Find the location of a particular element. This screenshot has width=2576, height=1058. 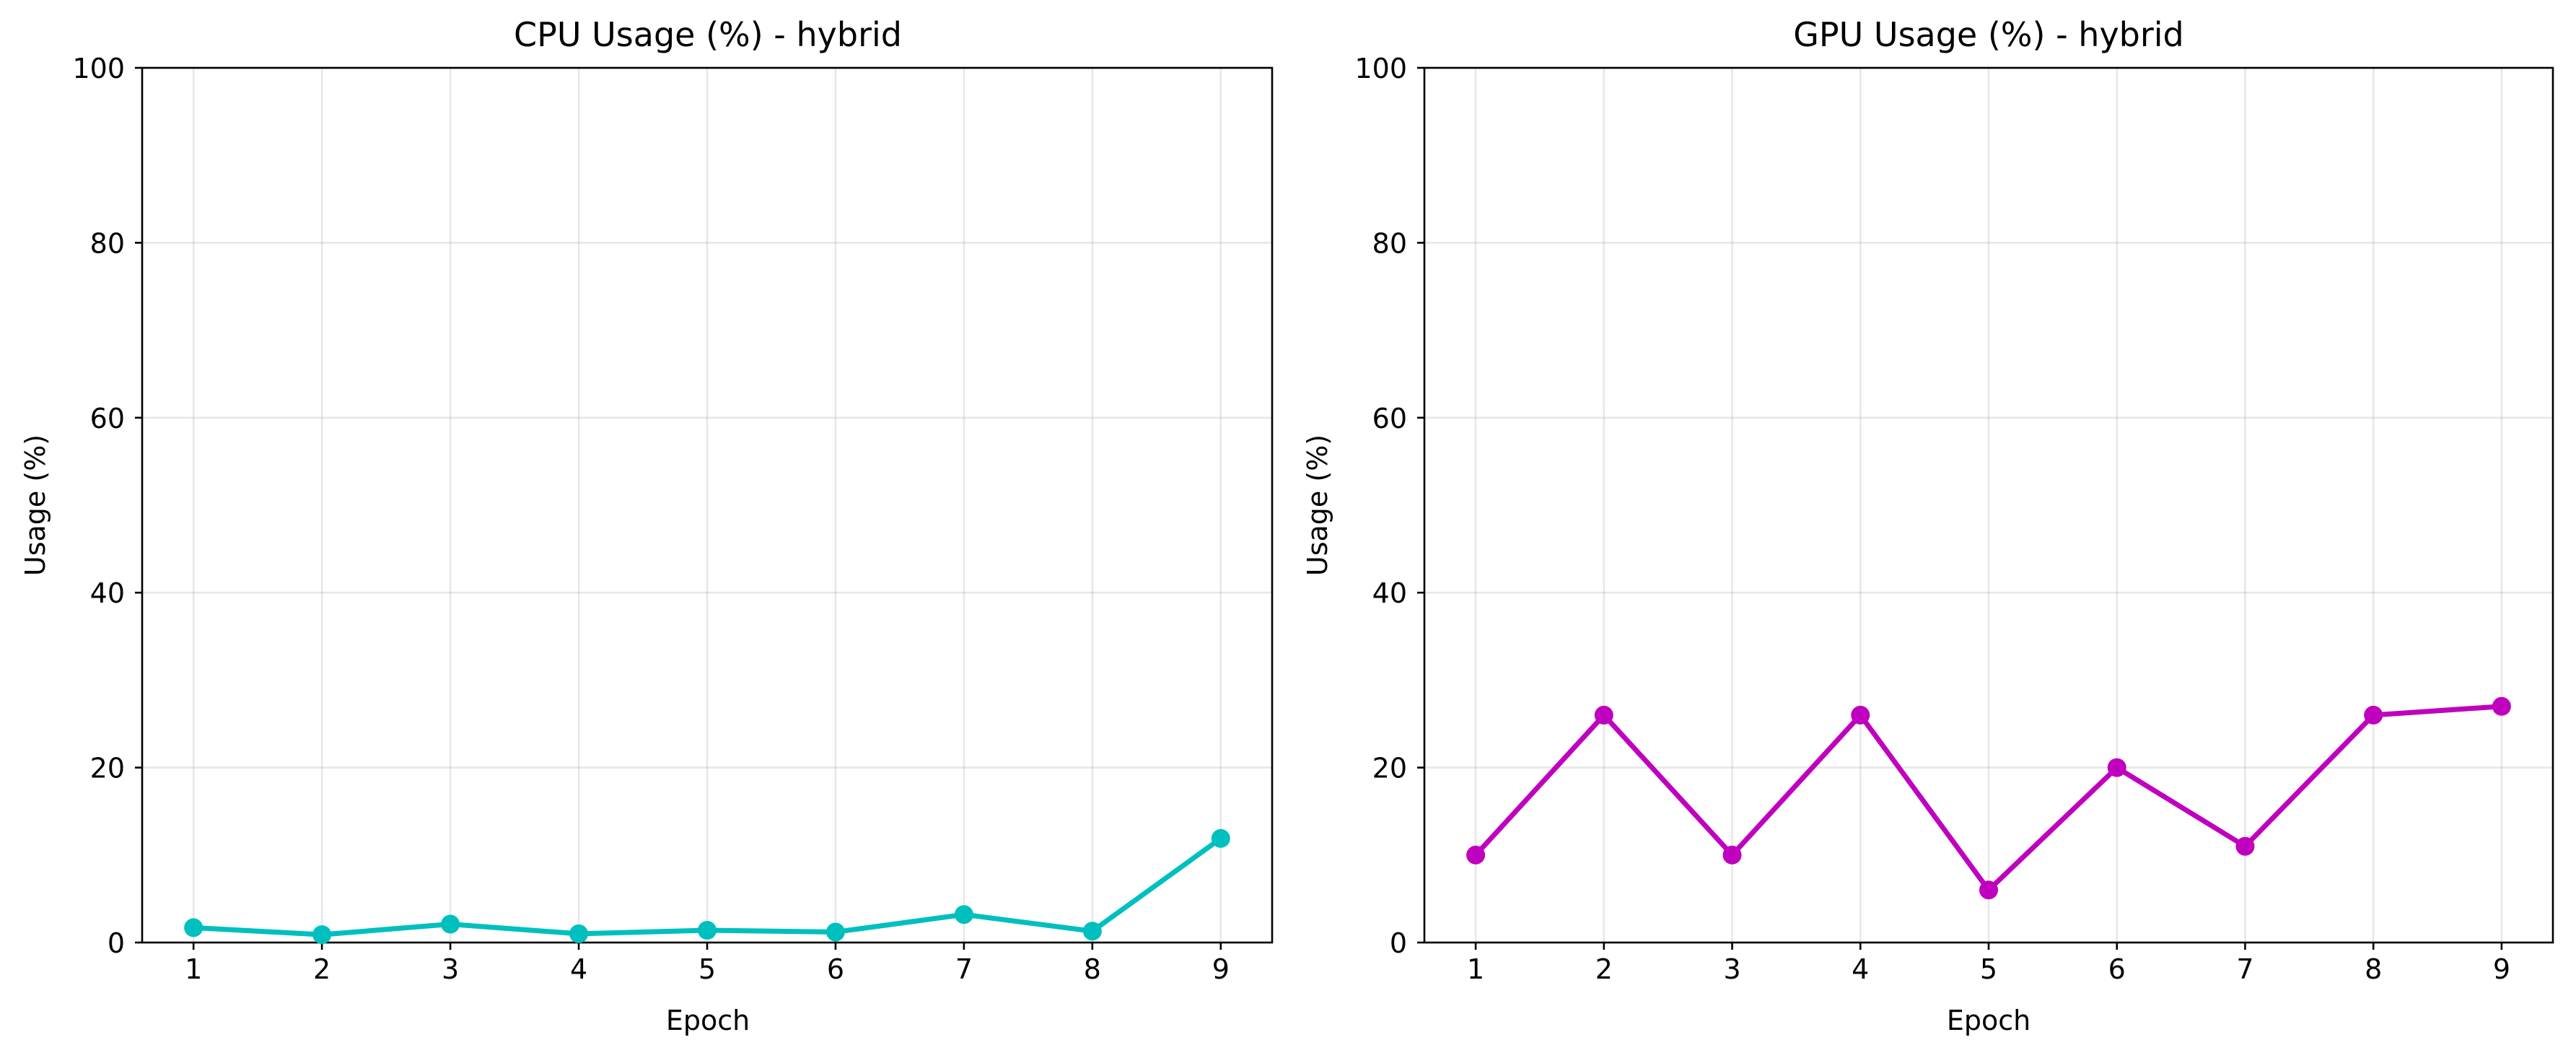

cpu-chart-title: CPU Usage (%) - hybrid is located at coordinates (708, 34).